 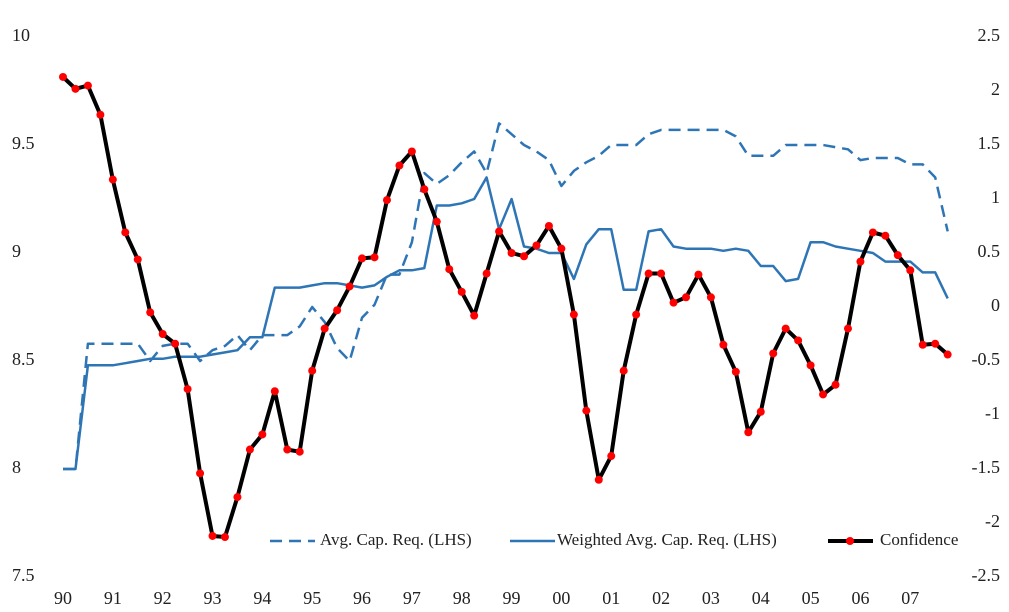 I want to click on x-tick-label: 03, so click(x=711, y=598).